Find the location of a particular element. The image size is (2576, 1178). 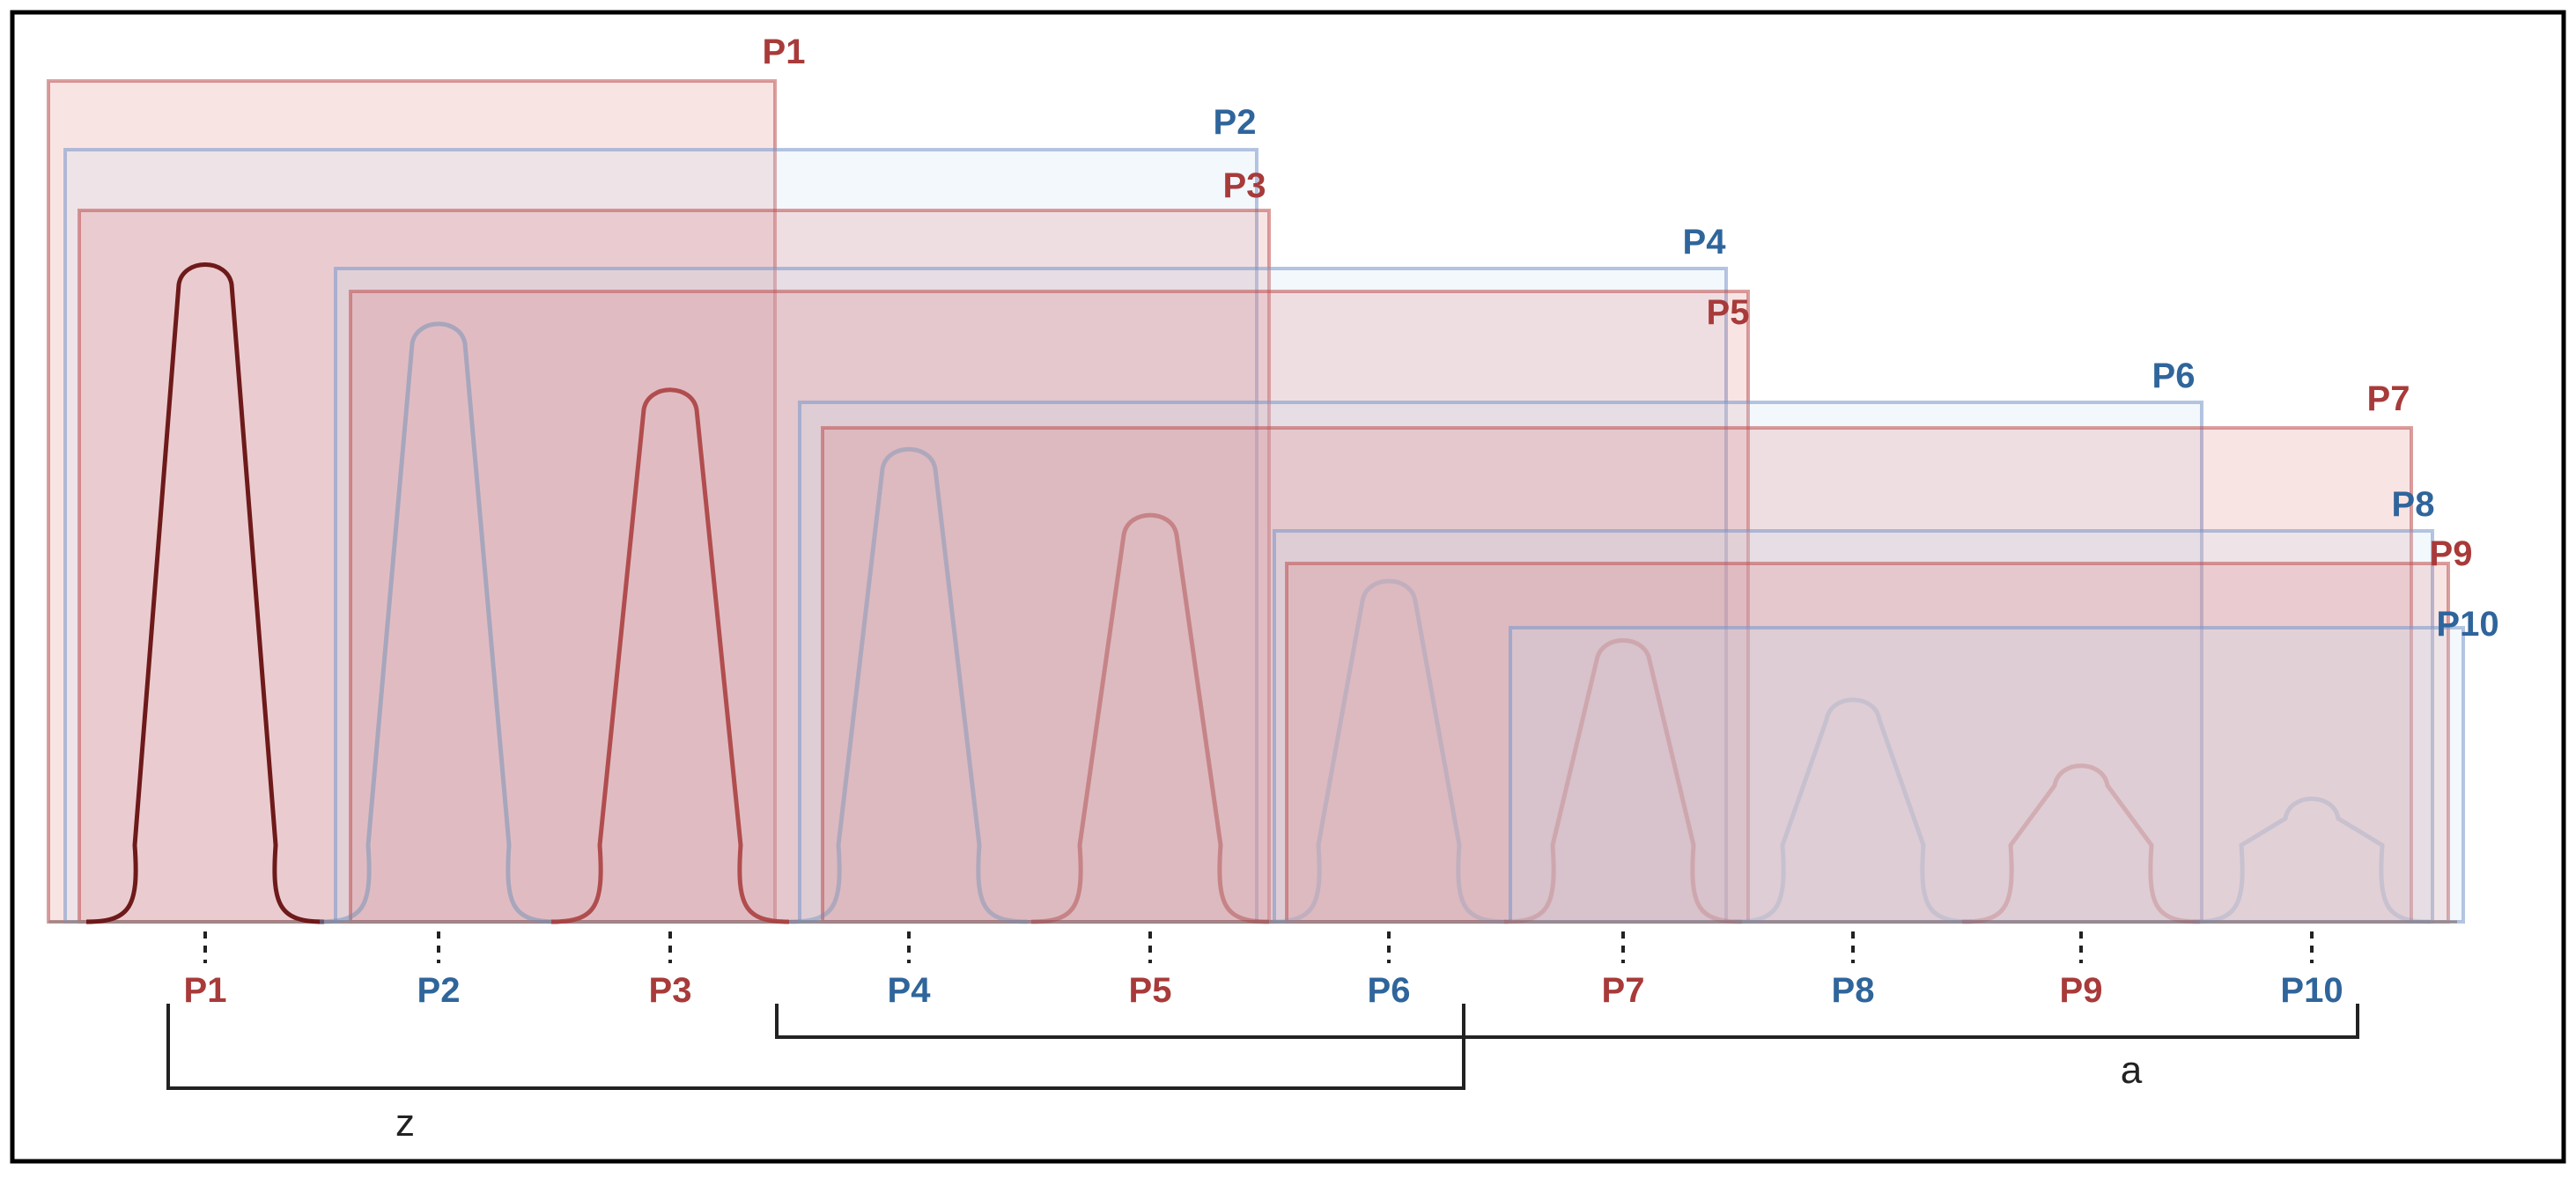

bracket-z-label: z is located at coordinates (405, 1123).